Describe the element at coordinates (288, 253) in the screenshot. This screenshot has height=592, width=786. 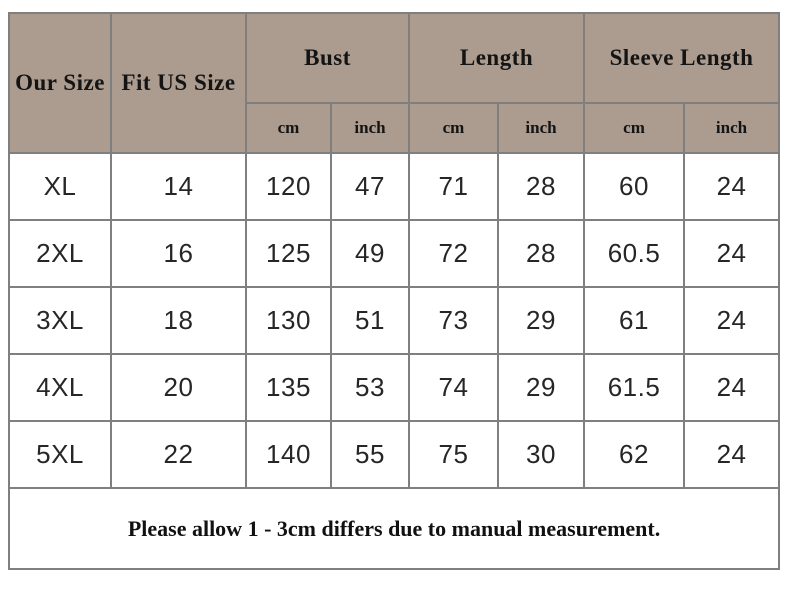
I see `cell-bust-cm: 125` at that location.